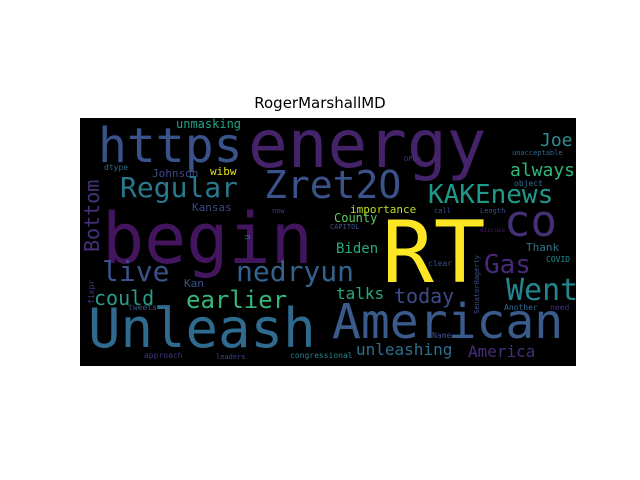  I want to click on word-Biden: Biden, so click(357, 249).